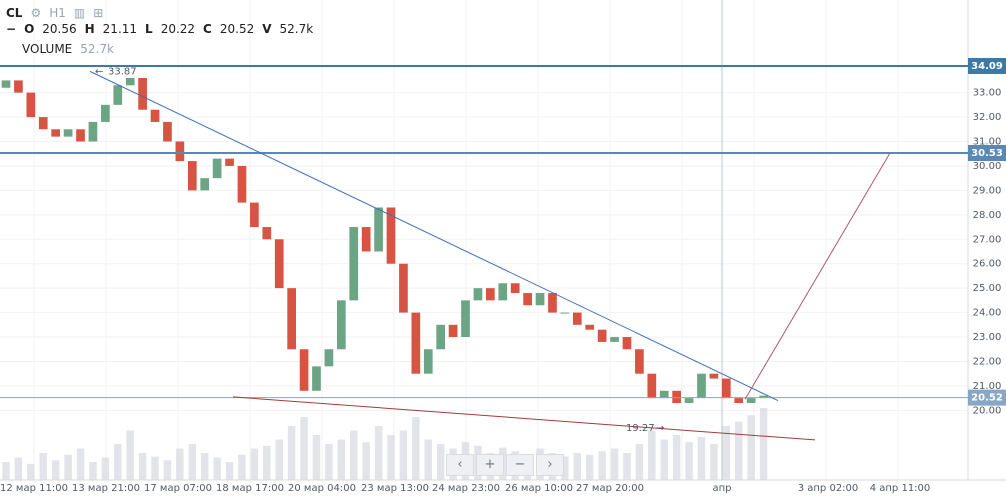  I want to click on ohlc-key: L, so click(149, 29).